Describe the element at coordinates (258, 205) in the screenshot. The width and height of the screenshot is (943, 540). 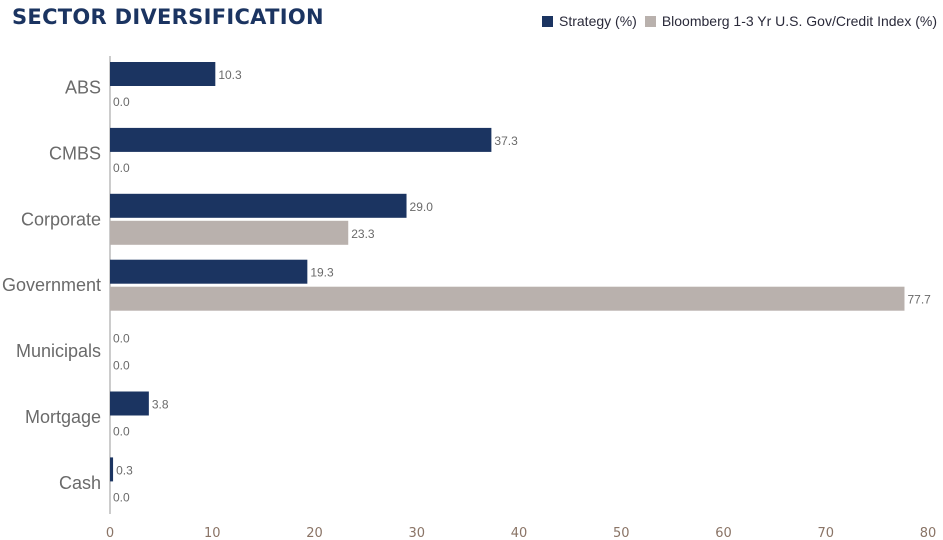
I see `bar-strategy-corporate` at that location.